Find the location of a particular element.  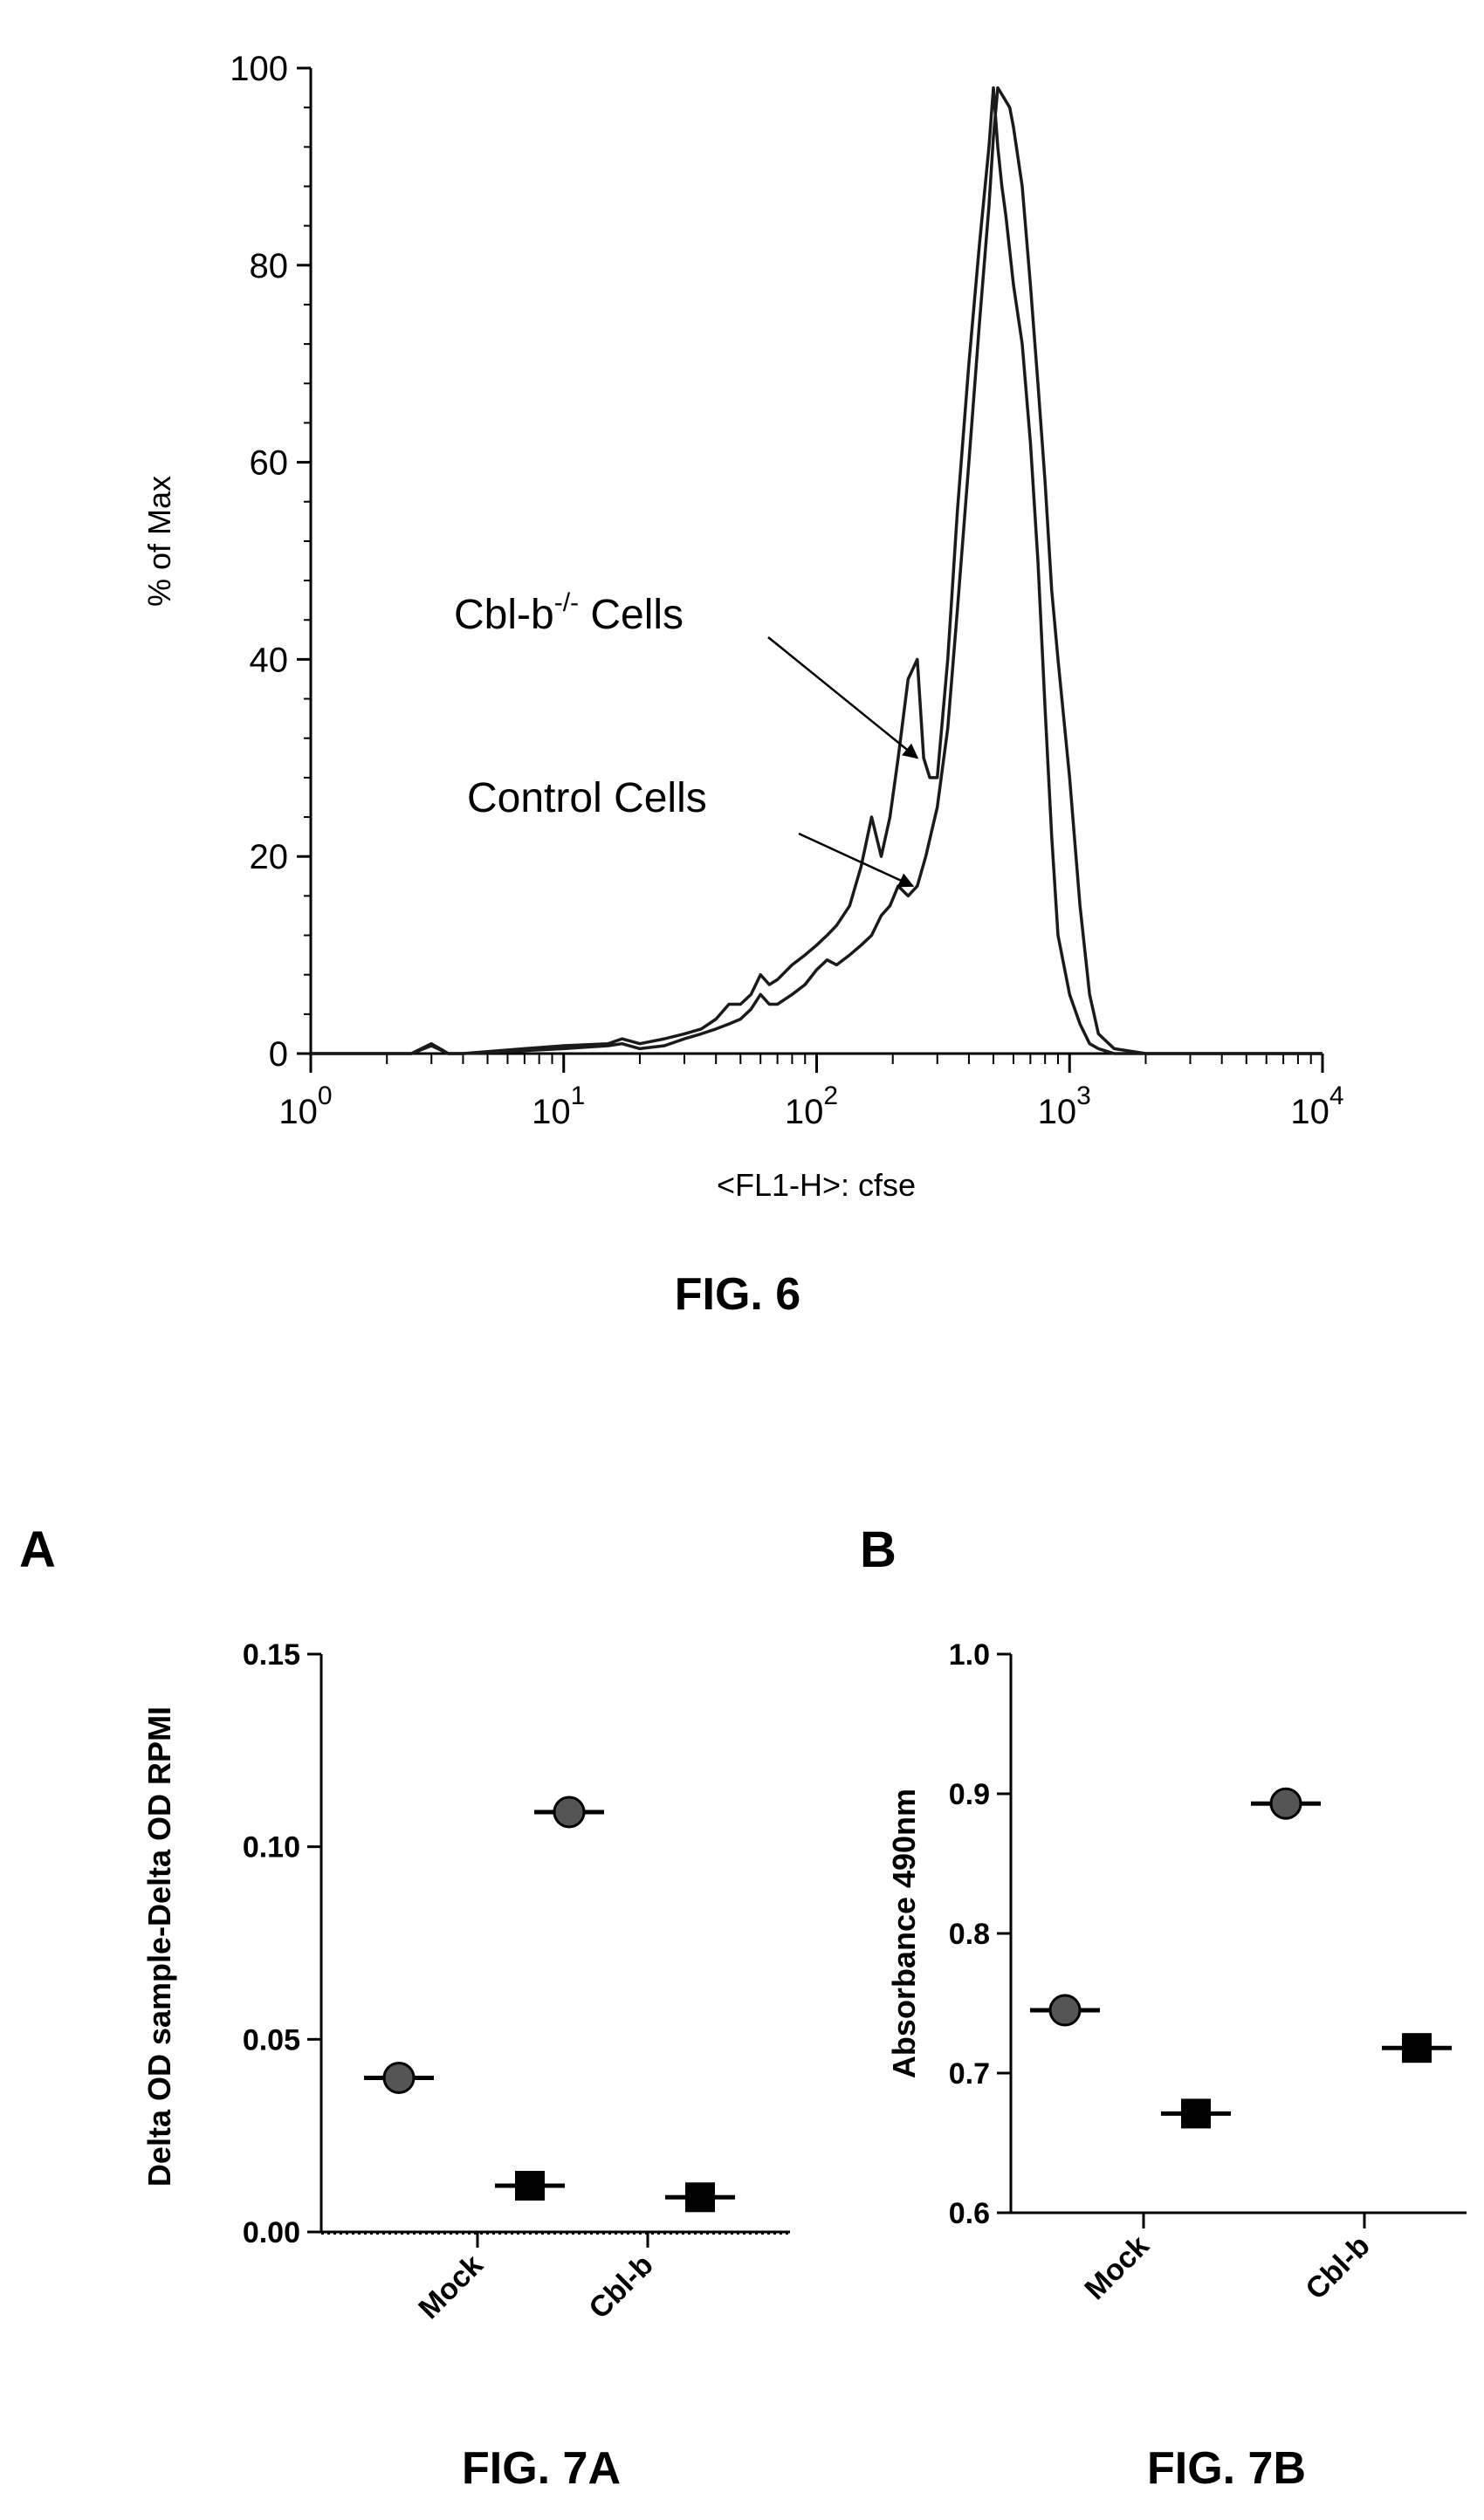

fig7a-y-tick-label: 0.15 is located at coordinates (271, 1655).